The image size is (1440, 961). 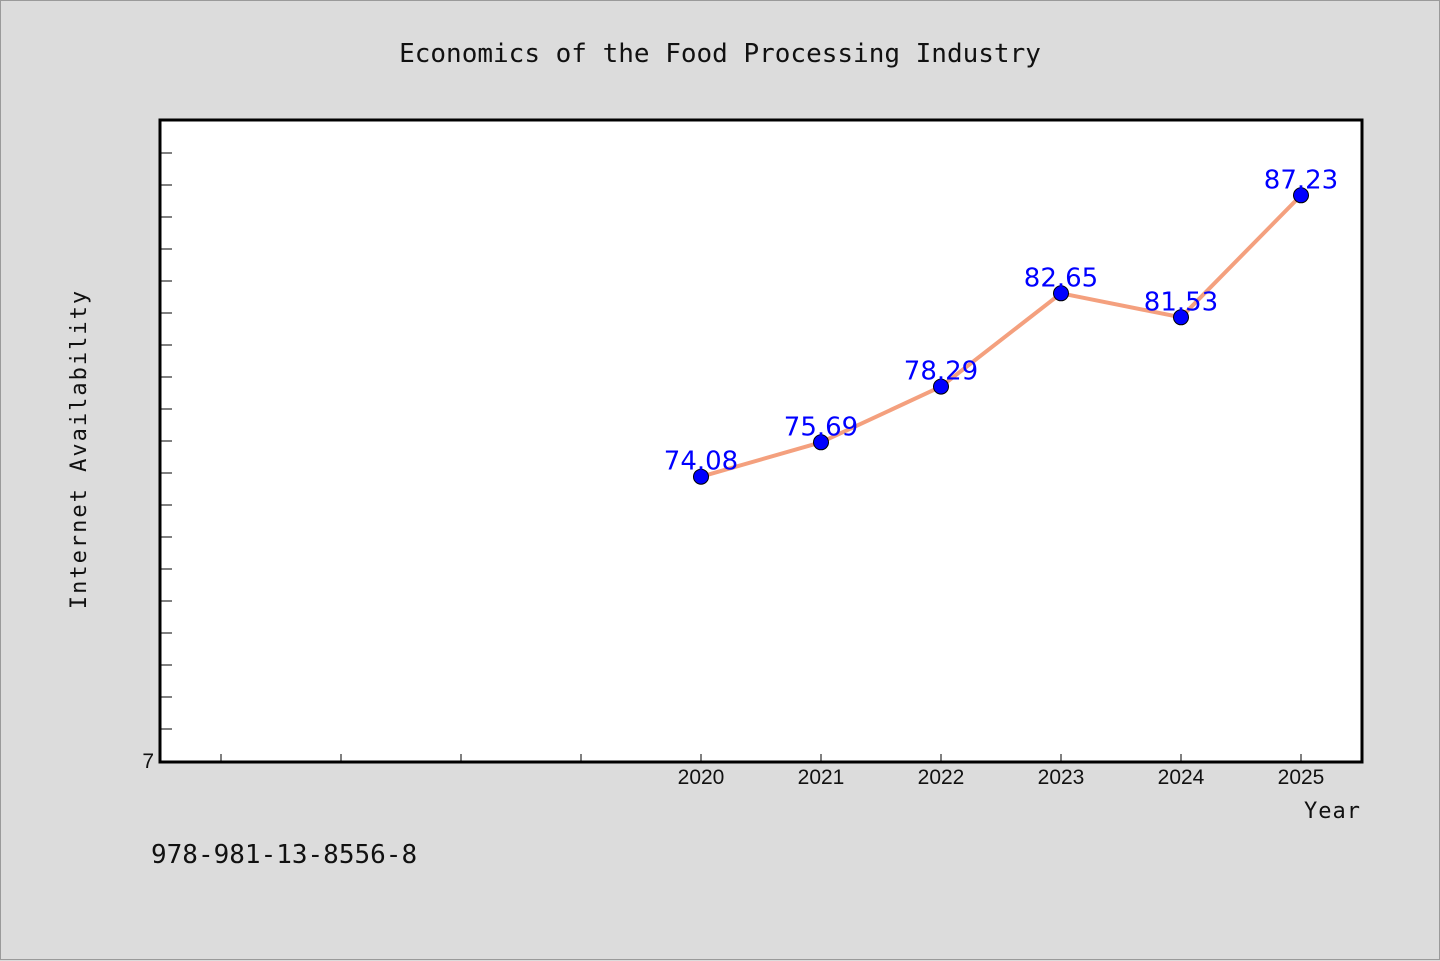 What do you see at coordinates (941, 777) in the screenshot?
I see `x-tick-label: 2022` at bounding box center [941, 777].